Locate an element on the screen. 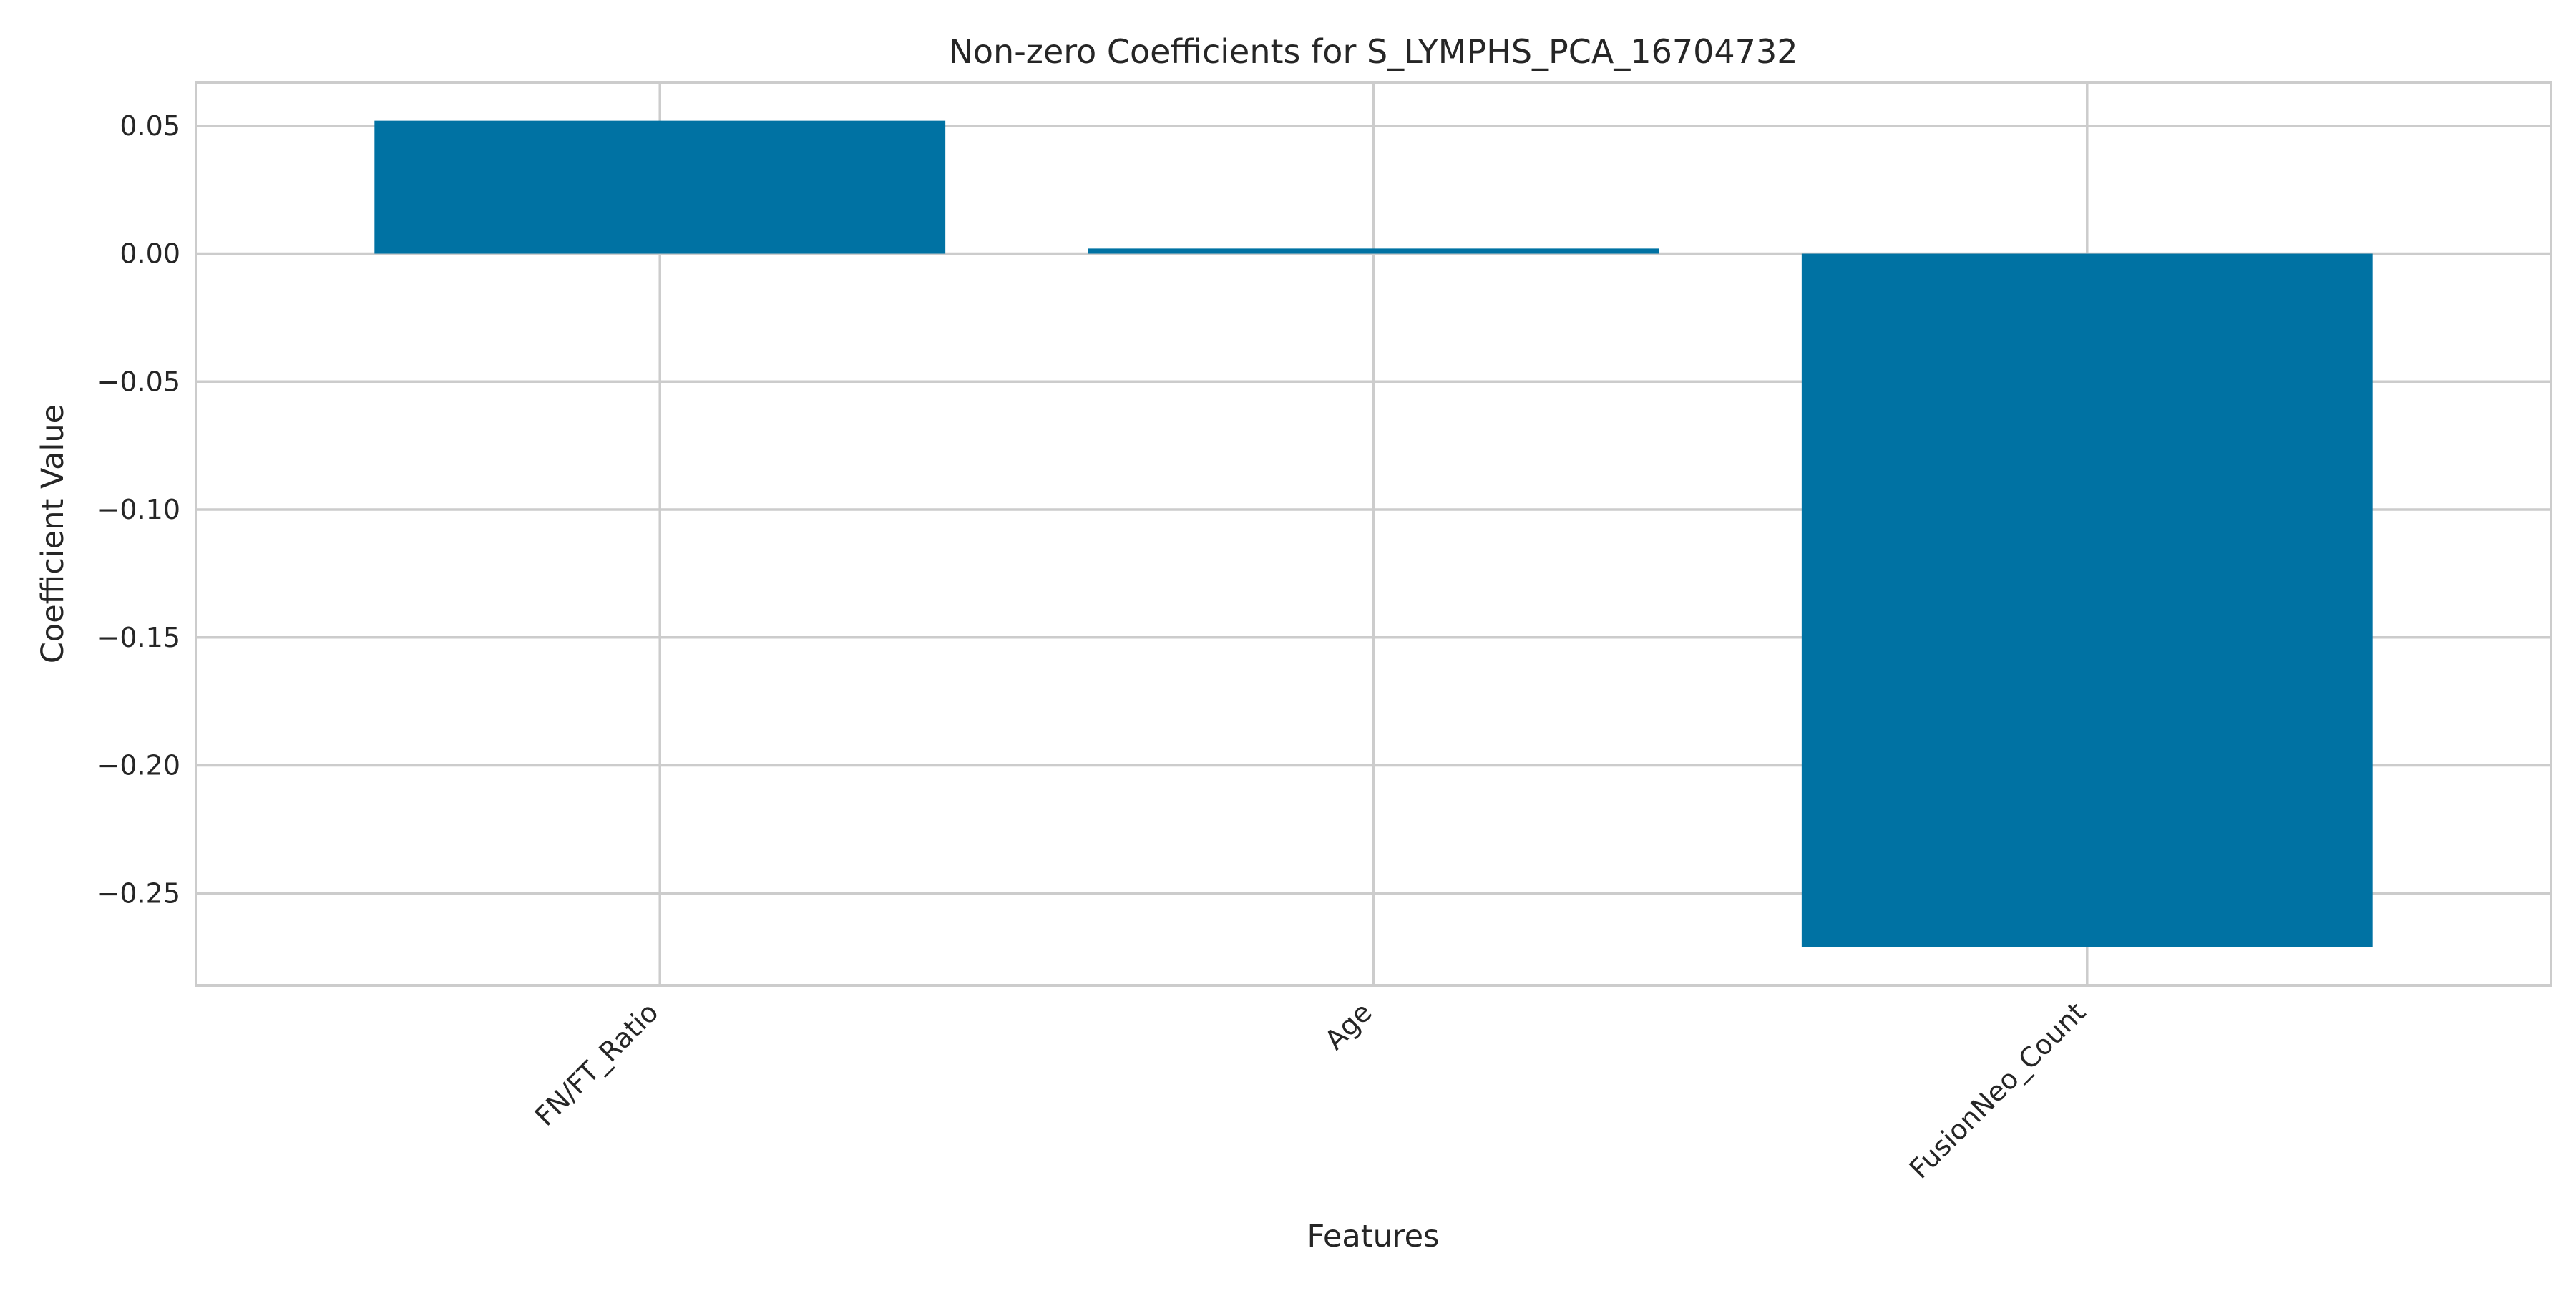 Image resolution: width=2576 pixels, height=1291 pixels. y-tick-label: 0.05 is located at coordinates (149, 126).